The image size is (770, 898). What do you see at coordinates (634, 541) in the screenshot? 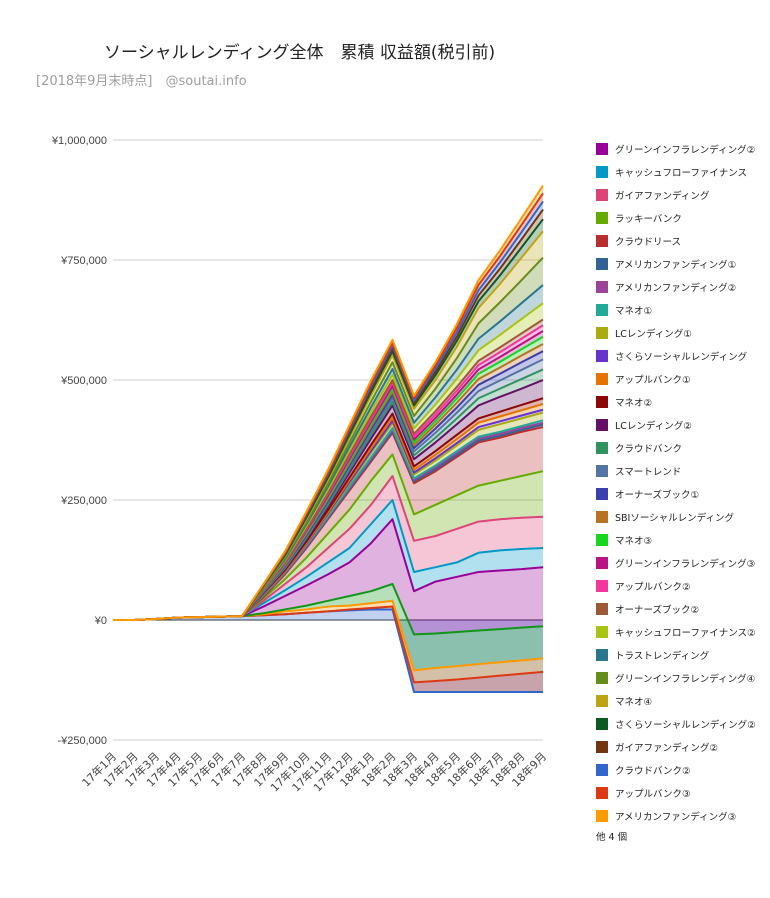
I see `legend-label: マネオ③` at bounding box center [634, 541].